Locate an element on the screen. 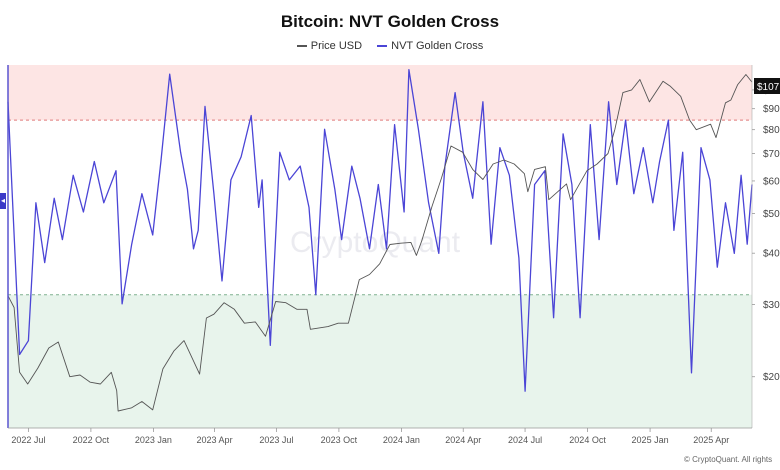  legend: Price USD NVT Golden Cross is located at coordinates (390, 46).